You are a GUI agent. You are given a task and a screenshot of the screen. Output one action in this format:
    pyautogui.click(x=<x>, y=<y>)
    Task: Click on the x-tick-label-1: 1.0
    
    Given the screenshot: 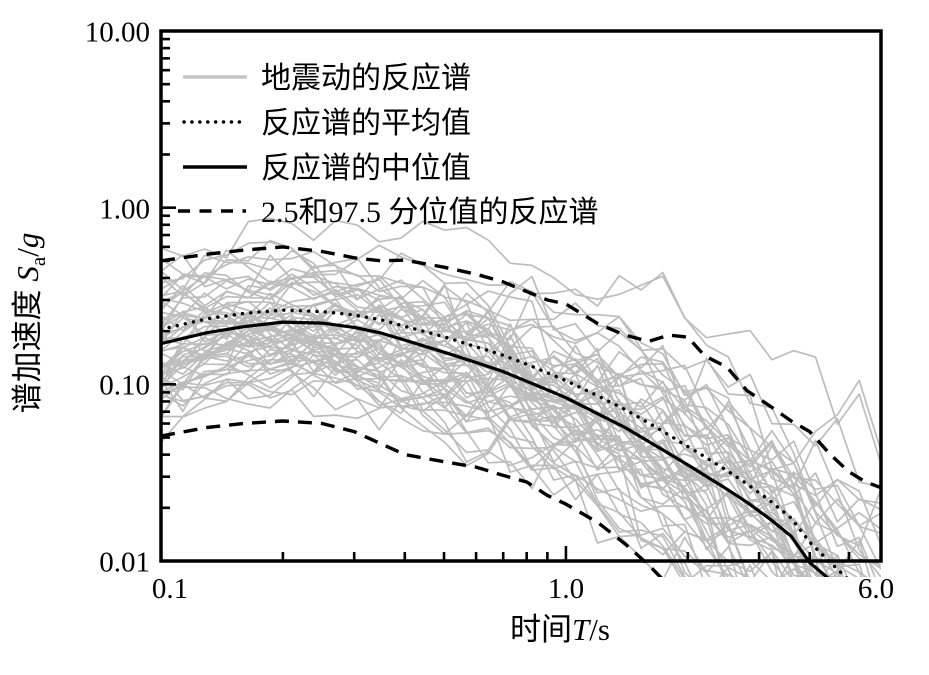 What is the action you would take?
    pyautogui.click(x=566, y=589)
    